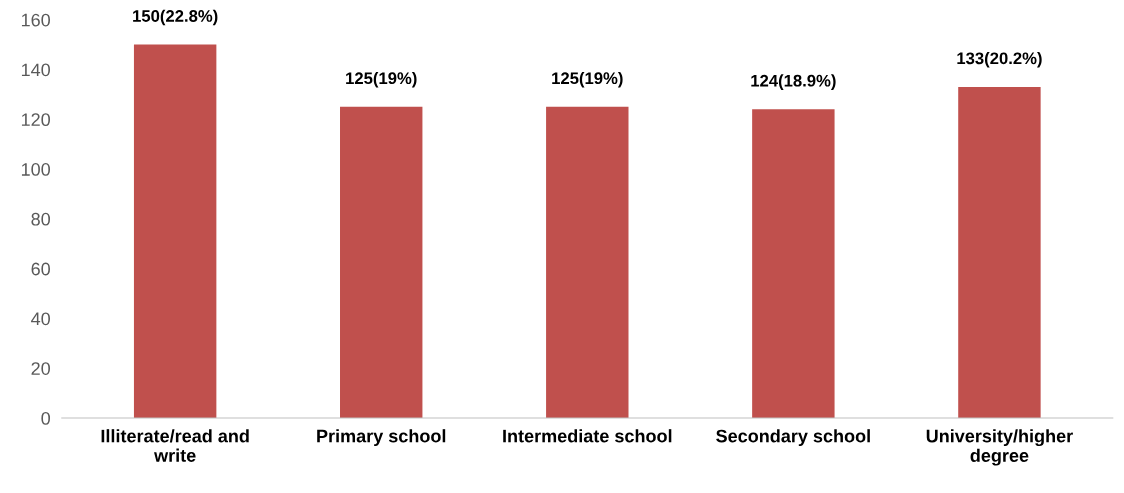 This screenshot has height=493, width=1124. Describe the element at coordinates (36, 70) in the screenshot. I see `y-tick-label: 140` at that location.